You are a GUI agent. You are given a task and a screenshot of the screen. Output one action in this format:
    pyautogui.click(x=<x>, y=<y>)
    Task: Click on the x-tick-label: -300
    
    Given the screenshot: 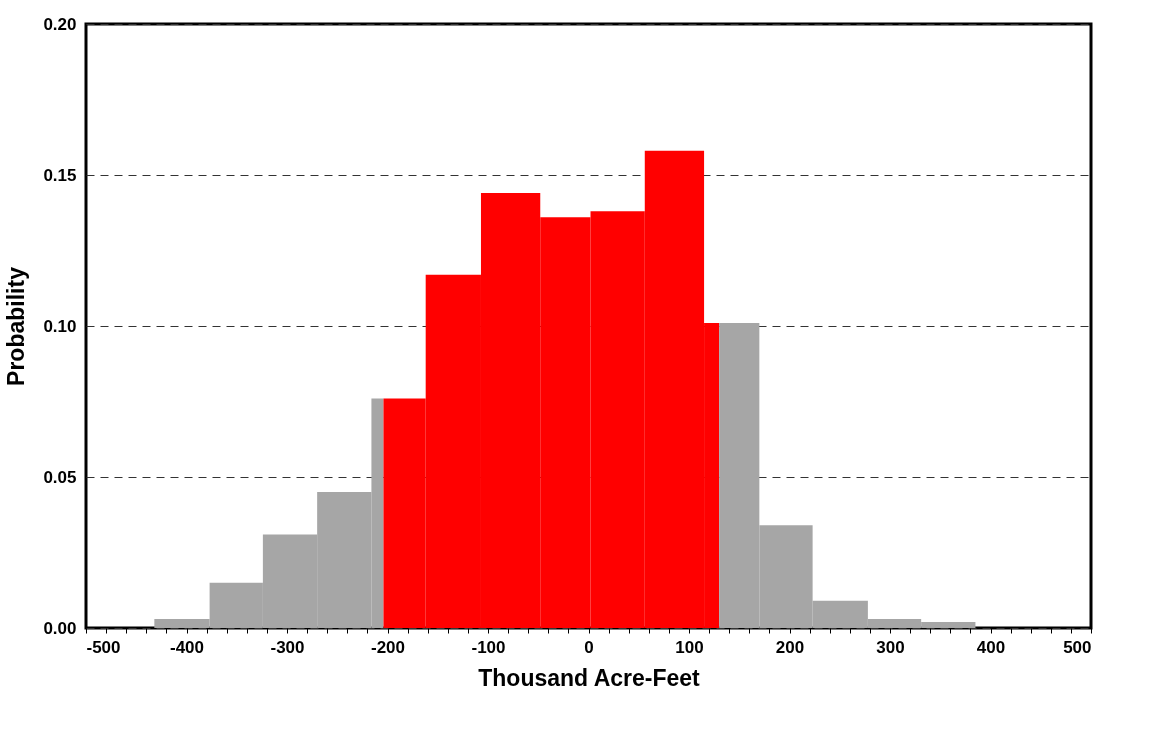 What is the action you would take?
    pyautogui.click(x=287, y=647)
    